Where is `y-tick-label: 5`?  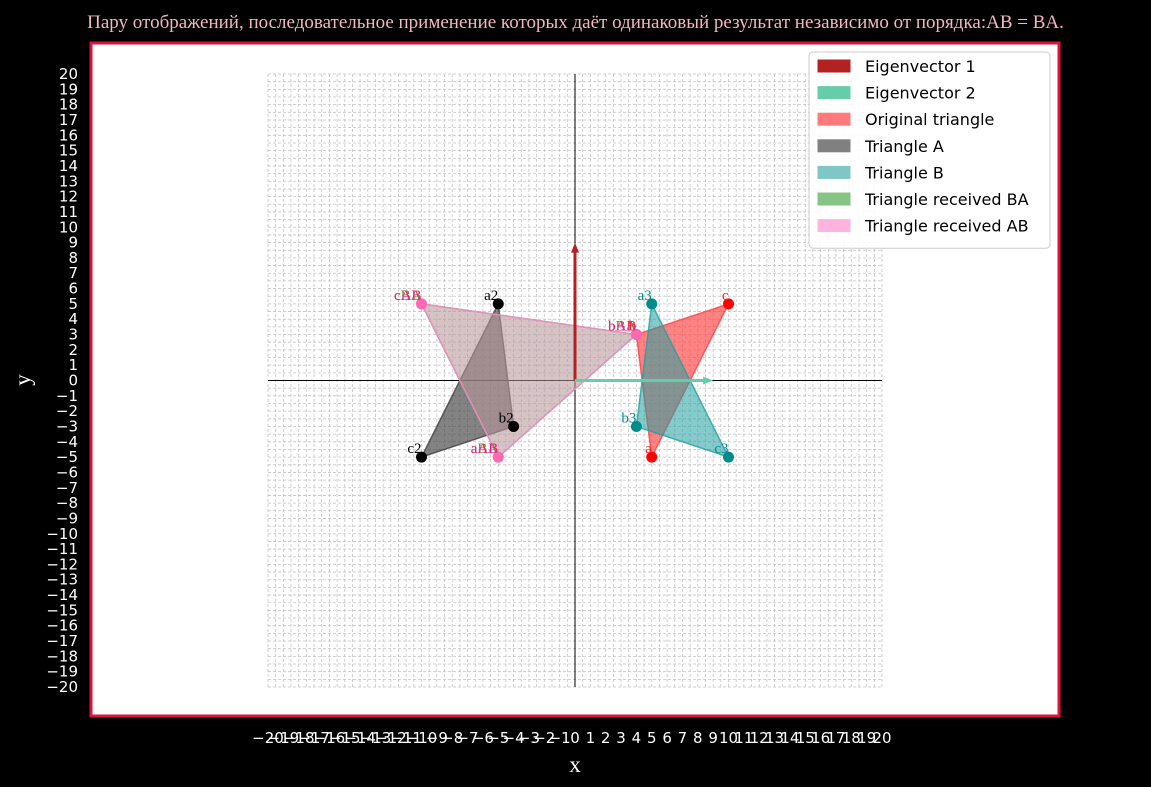
y-tick-label: 5 is located at coordinates (73, 304).